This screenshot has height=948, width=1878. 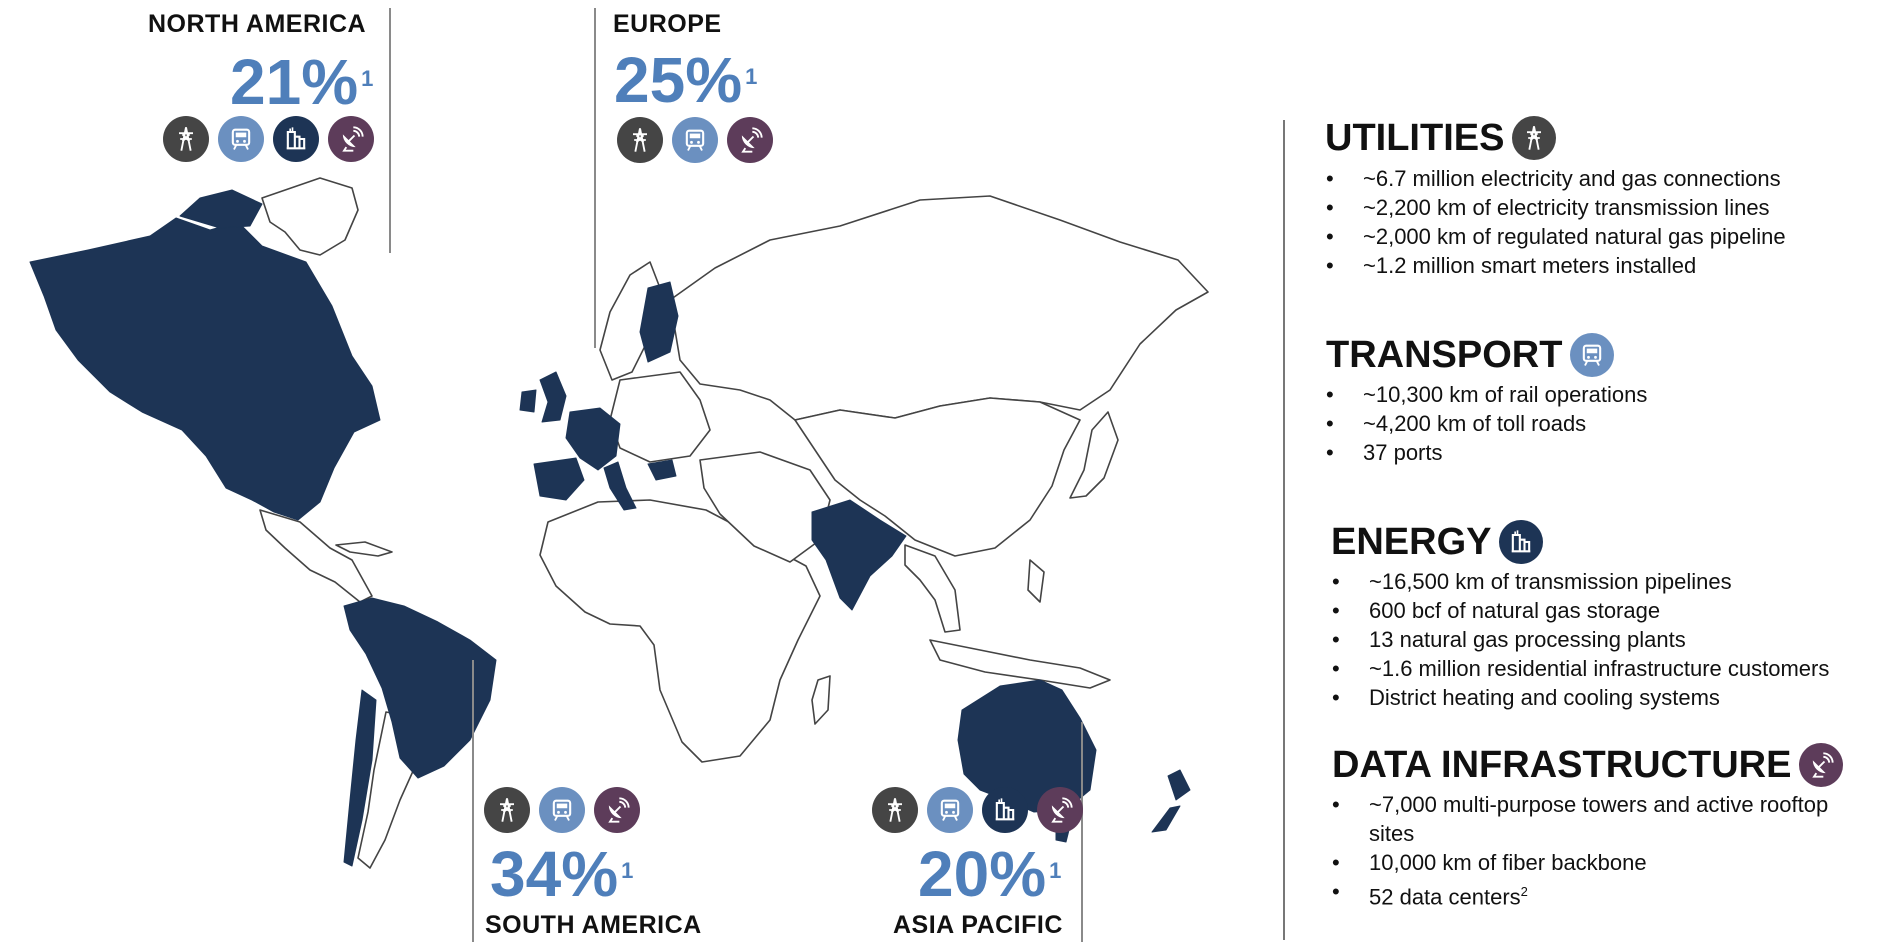 What do you see at coordinates (659, 322) in the screenshot?
I see `finland-shape` at bounding box center [659, 322].